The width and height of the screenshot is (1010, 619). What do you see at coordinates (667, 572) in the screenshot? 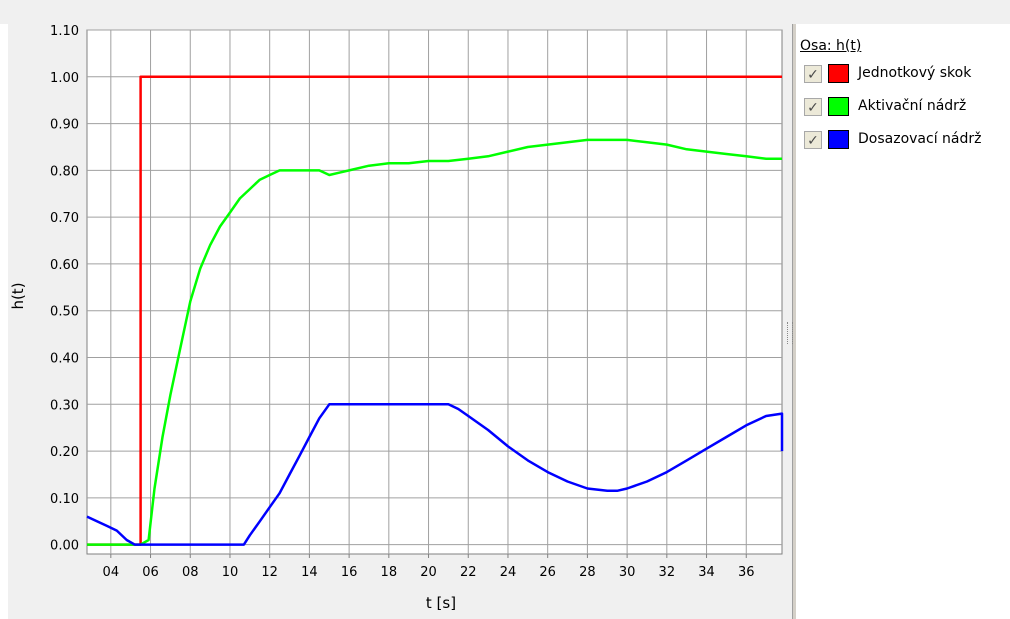
I see `x-tick-label: 32` at bounding box center [667, 572].